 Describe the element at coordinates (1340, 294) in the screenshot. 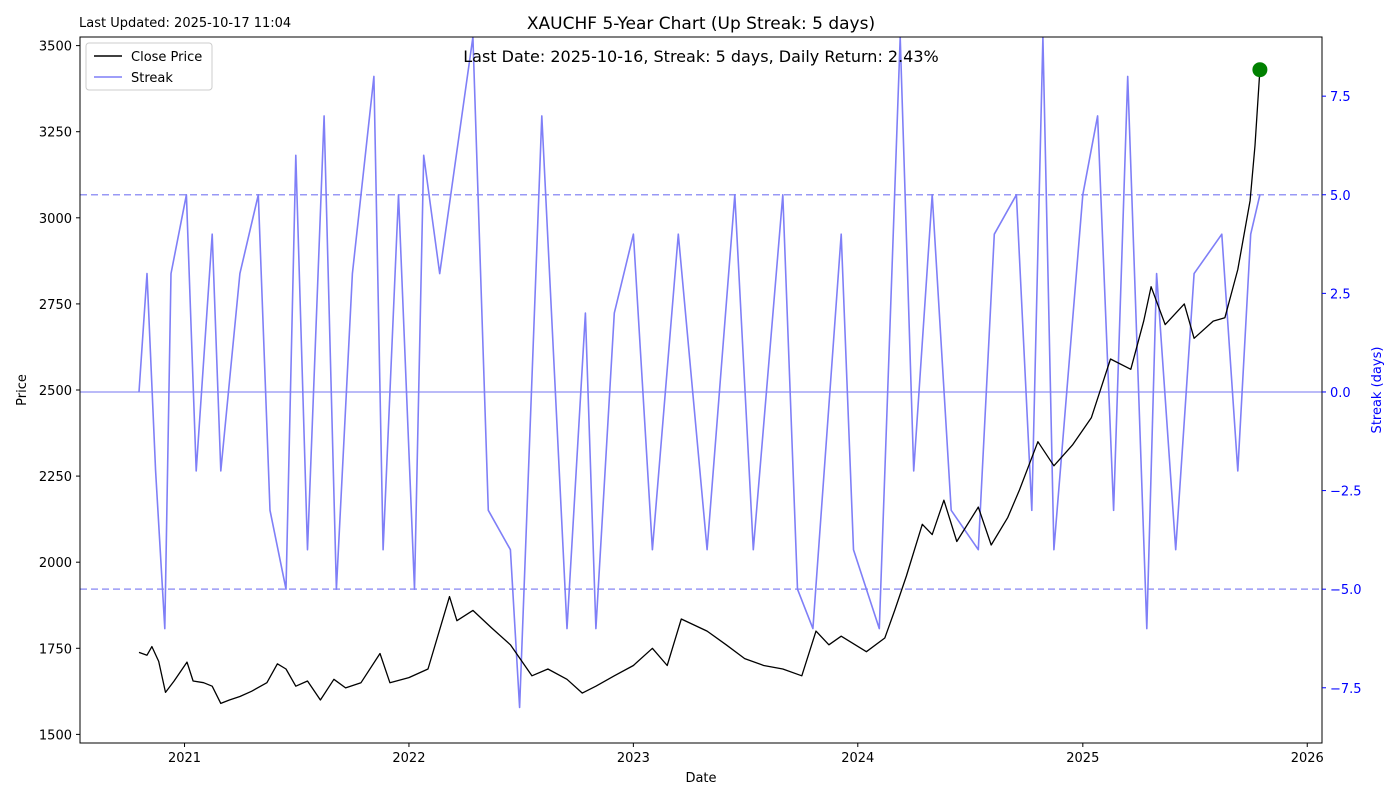

I see `y2-tick-label: 2.5` at that location.